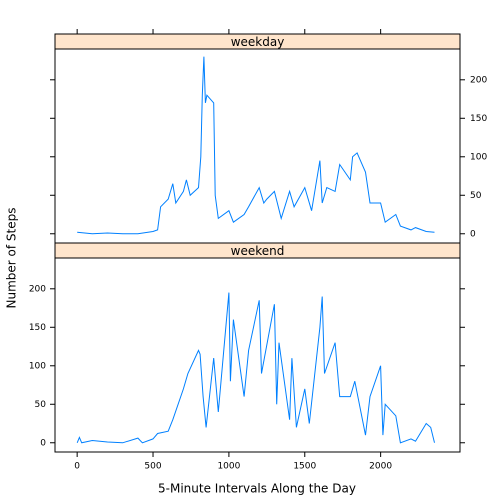 Image resolution: width=504 pixels, height=504 pixels. Describe the element at coordinates (228, 467) in the screenshot. I see `x-tick-label: 1000` at that location.